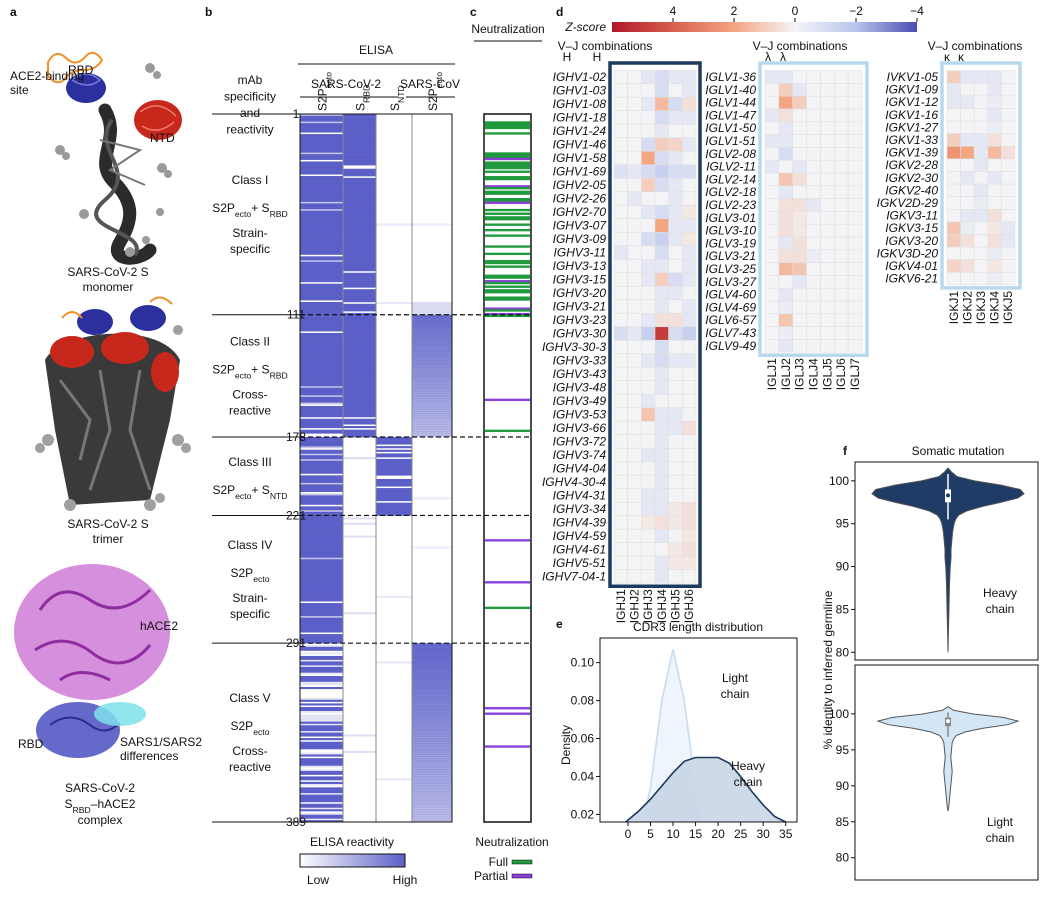  Describe the element at coordinates (249, 492) in the screenshot. I see `class-specificity: S2Pecto+ SNTD` at that location.